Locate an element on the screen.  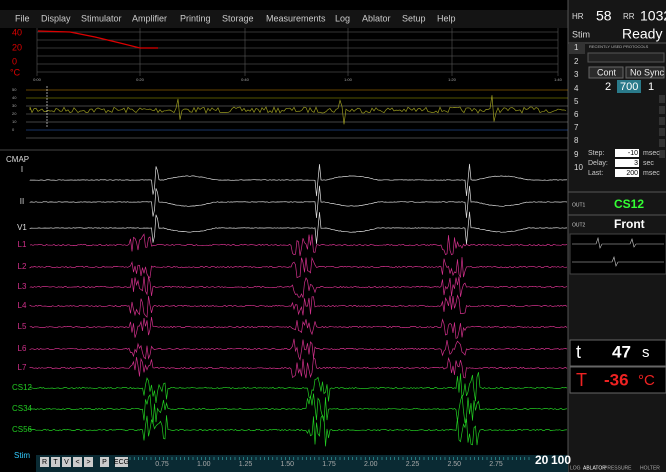
sync-button is located at coordinates (645, 72).